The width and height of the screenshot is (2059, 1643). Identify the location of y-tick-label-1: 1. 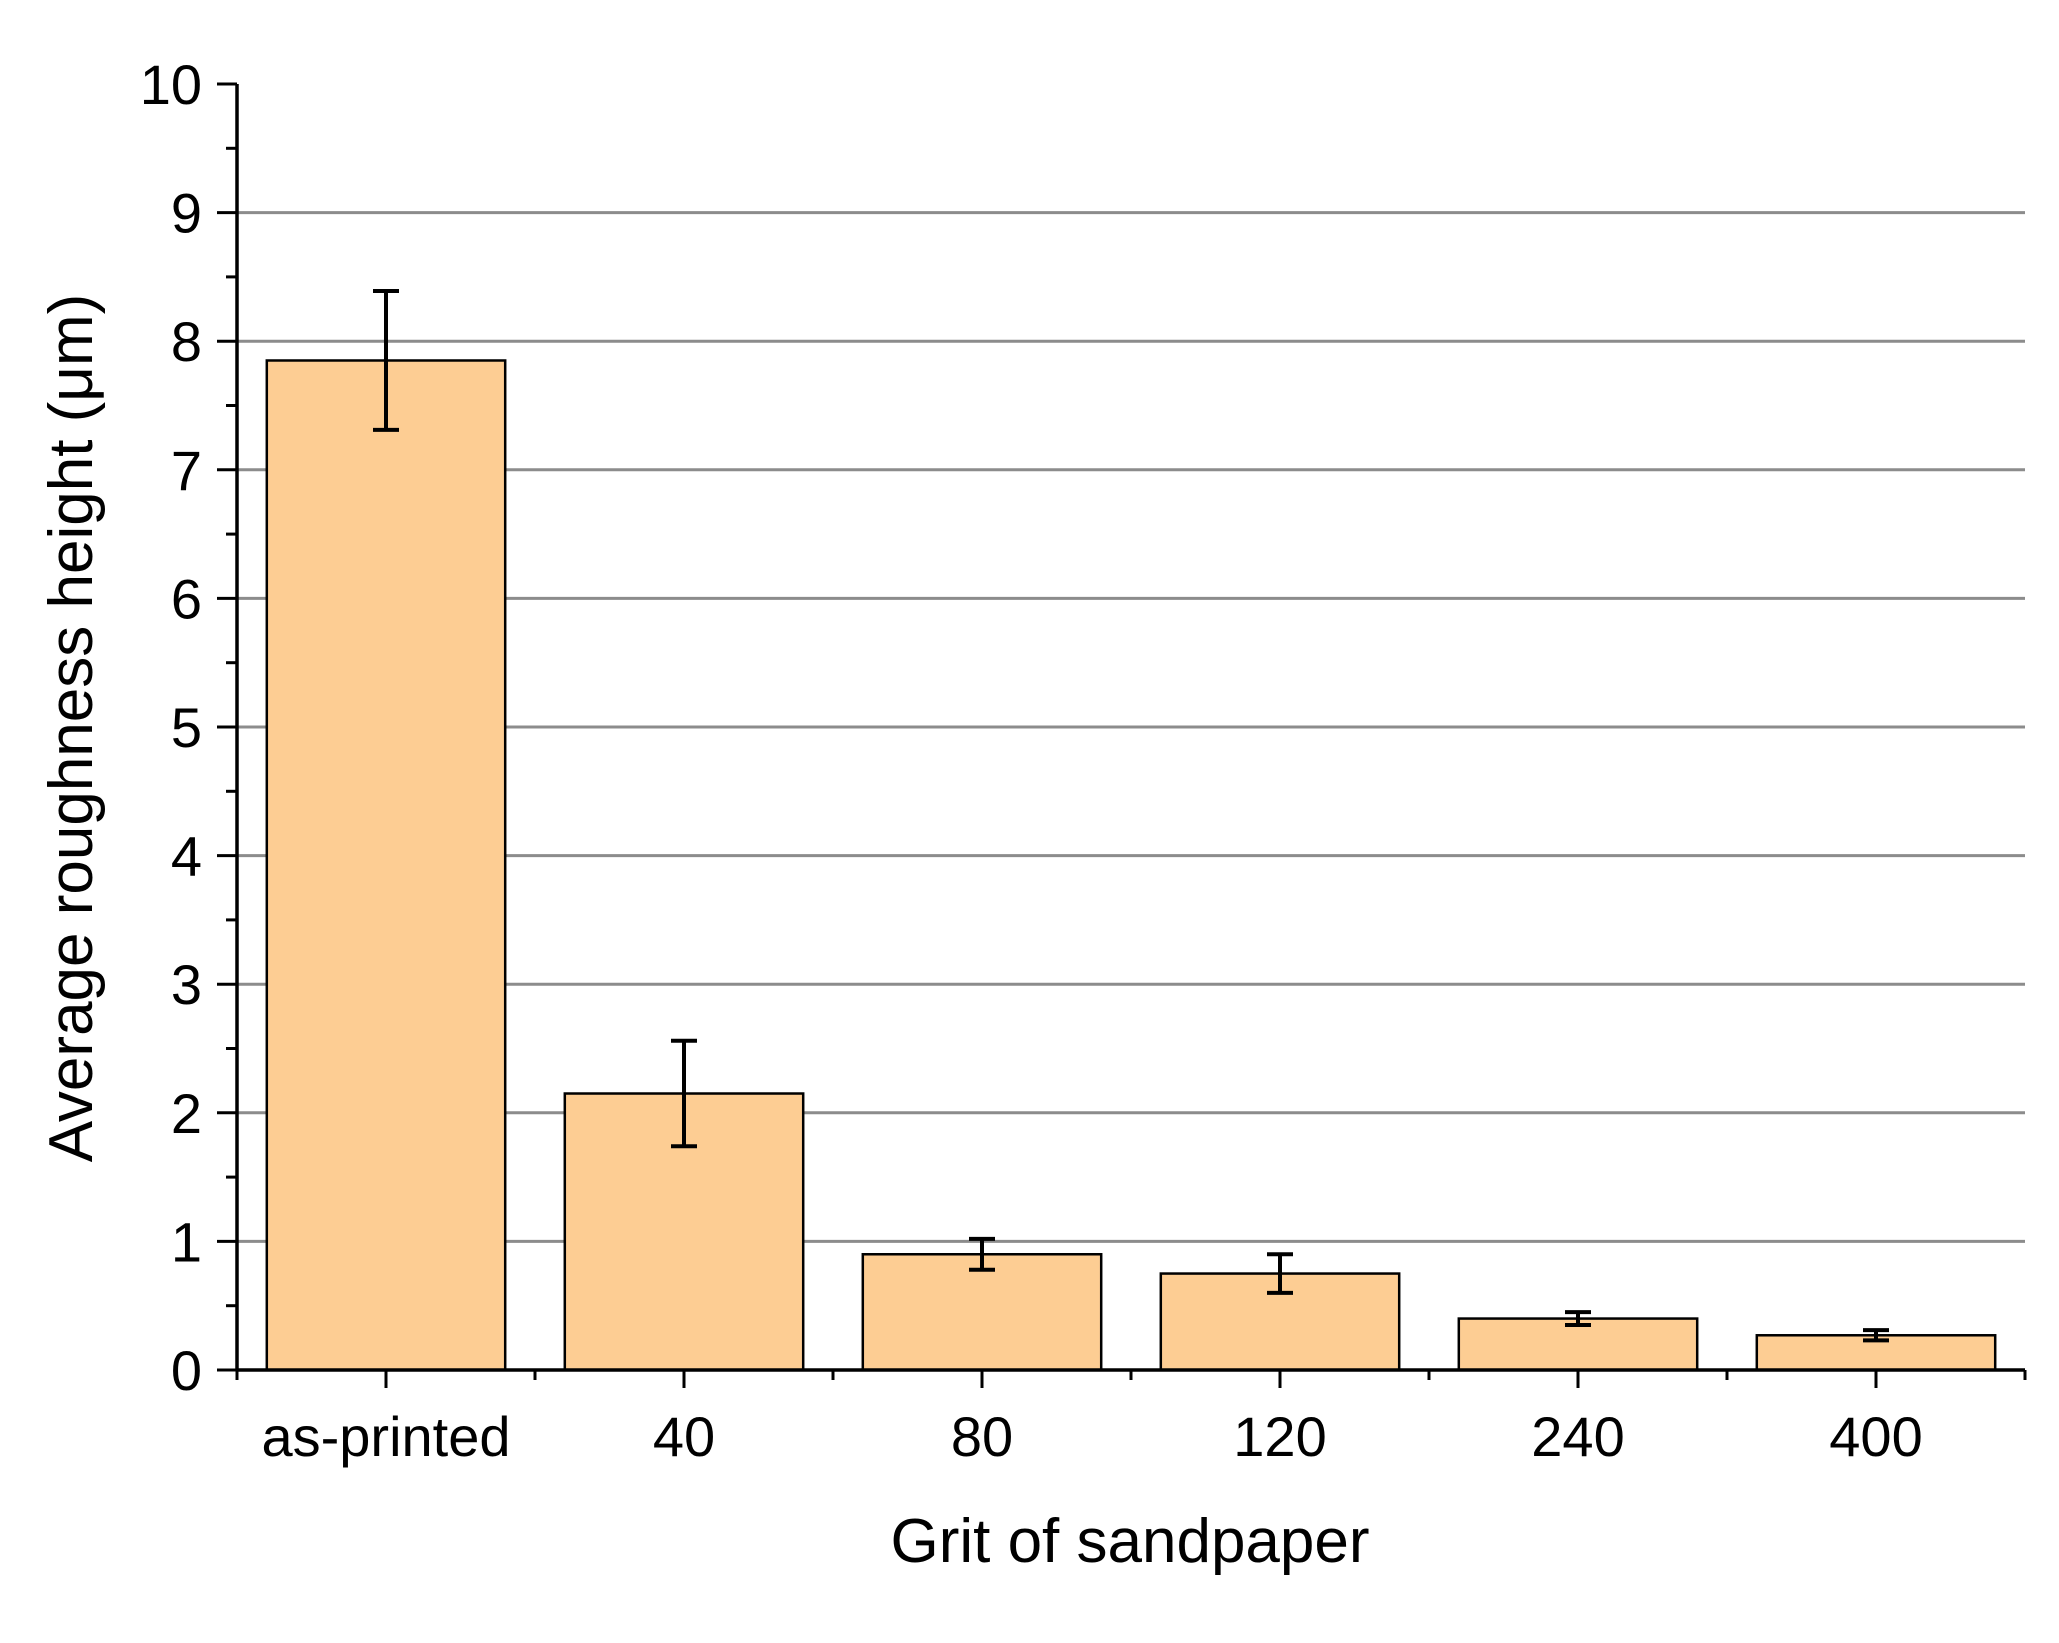
(186, 1241).